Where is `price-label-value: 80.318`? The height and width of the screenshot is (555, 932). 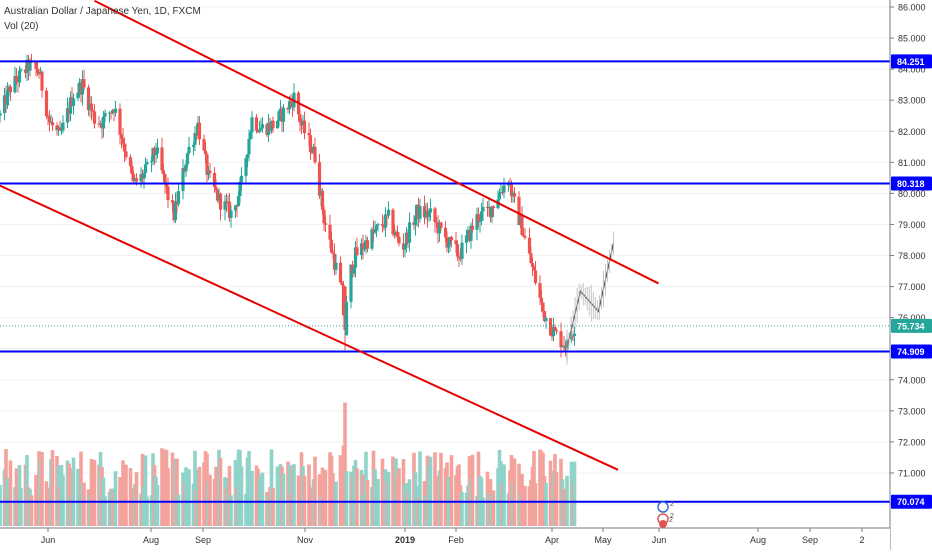 price-label-value: 80.318 is located at coordinates (911, 184).